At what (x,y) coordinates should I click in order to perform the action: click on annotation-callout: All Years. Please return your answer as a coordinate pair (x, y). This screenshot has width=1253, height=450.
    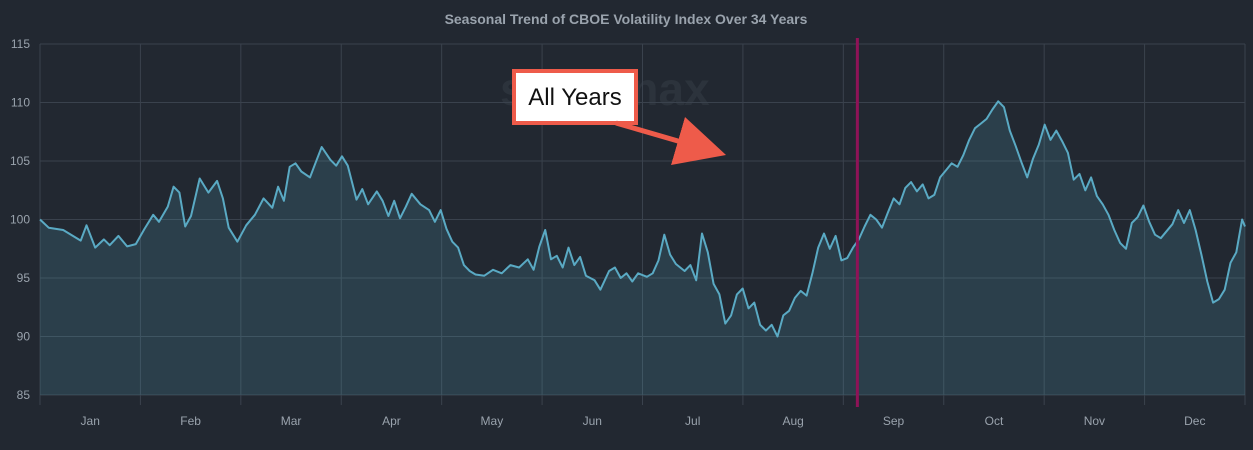
    Looking at the image, I should click on (619, 117).